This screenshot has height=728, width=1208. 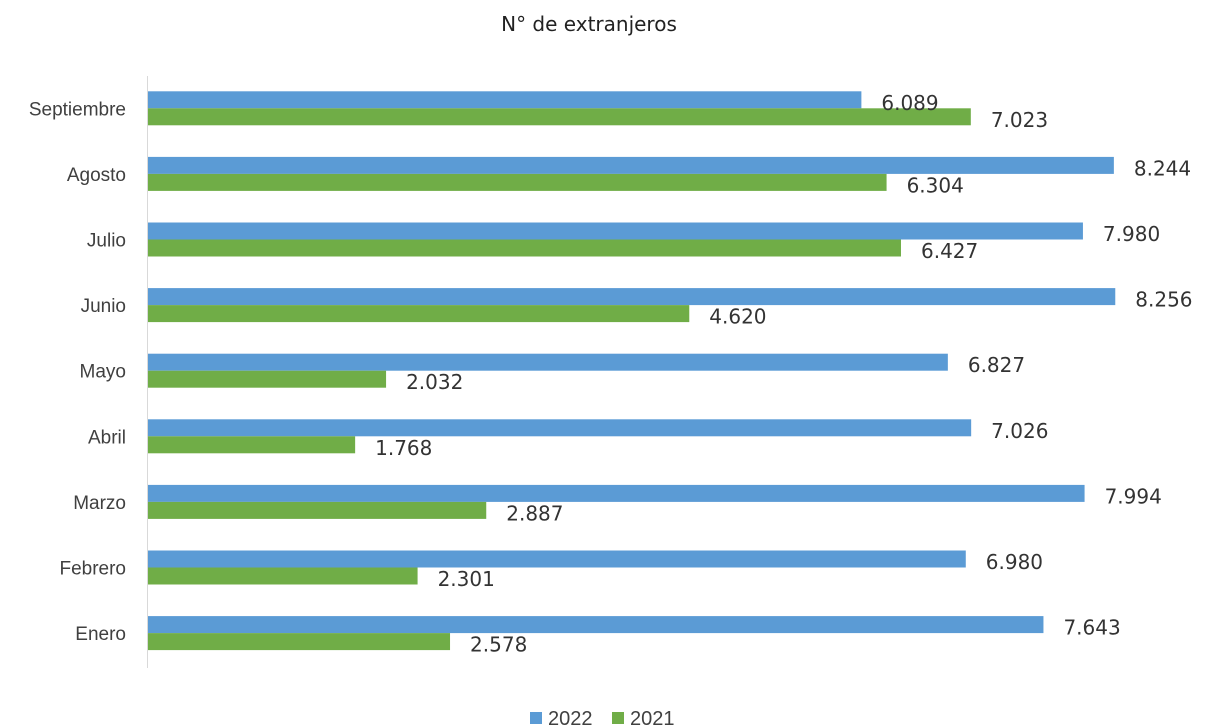 I want to click on category-label: Agosto, so click(x=96, y=175).